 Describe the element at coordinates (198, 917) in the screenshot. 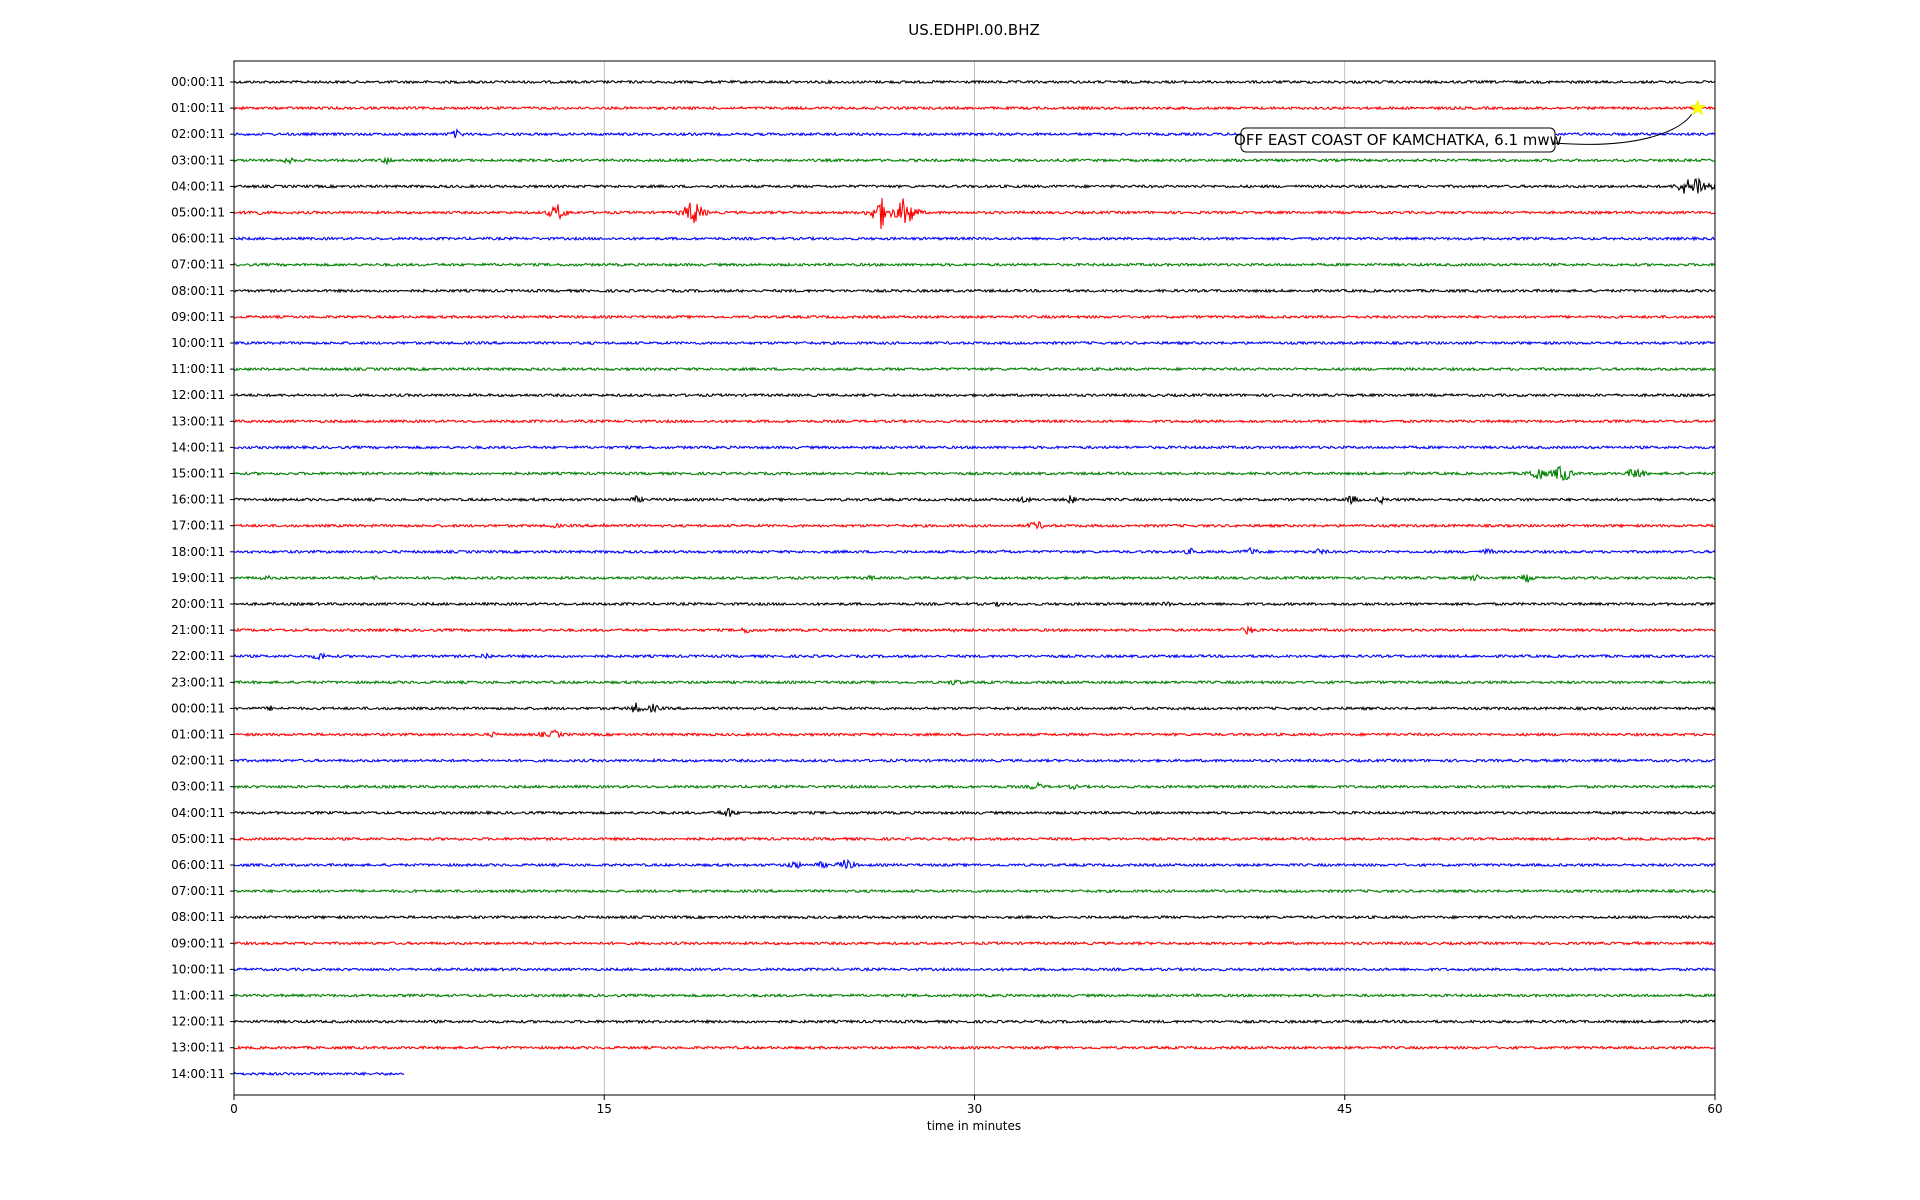

I see `row-label-32: 08:00:11` at that location.